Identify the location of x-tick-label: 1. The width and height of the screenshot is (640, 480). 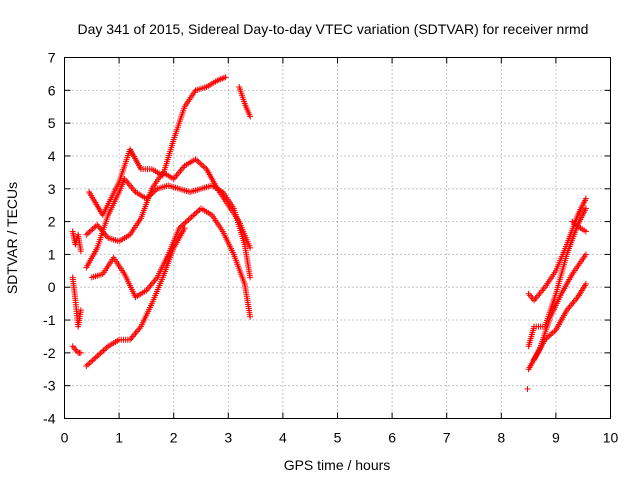
(119, 438).